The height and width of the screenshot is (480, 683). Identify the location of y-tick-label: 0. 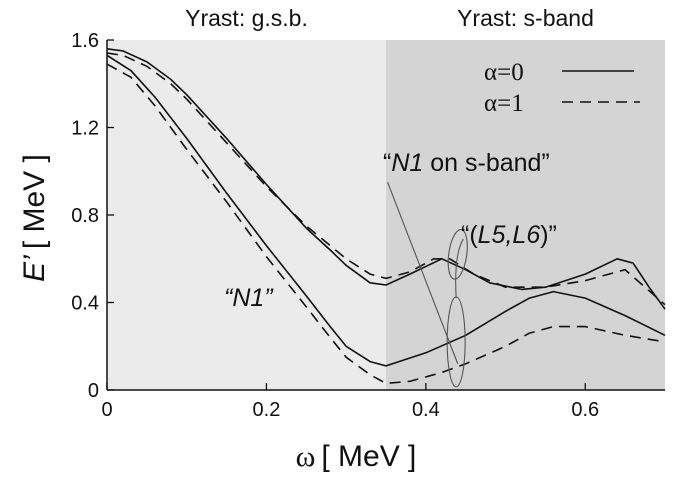
(93, 391).